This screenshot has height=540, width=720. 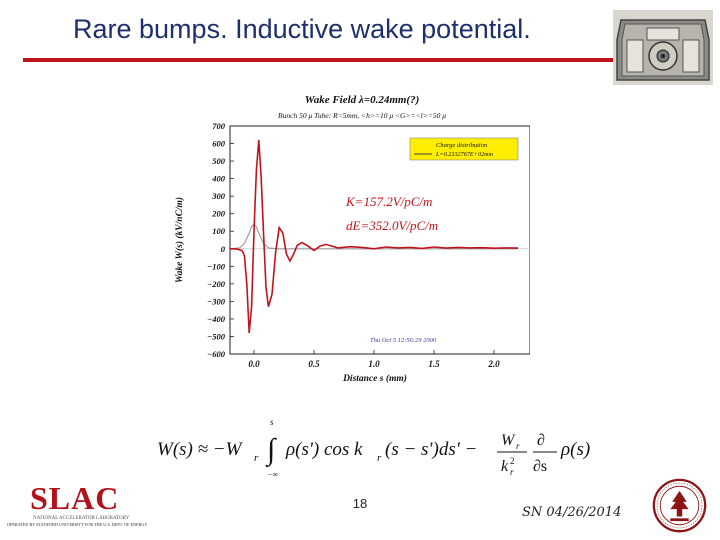 I want to click on legend-entry-title: Charge distribution, so click(x=461, y=145).